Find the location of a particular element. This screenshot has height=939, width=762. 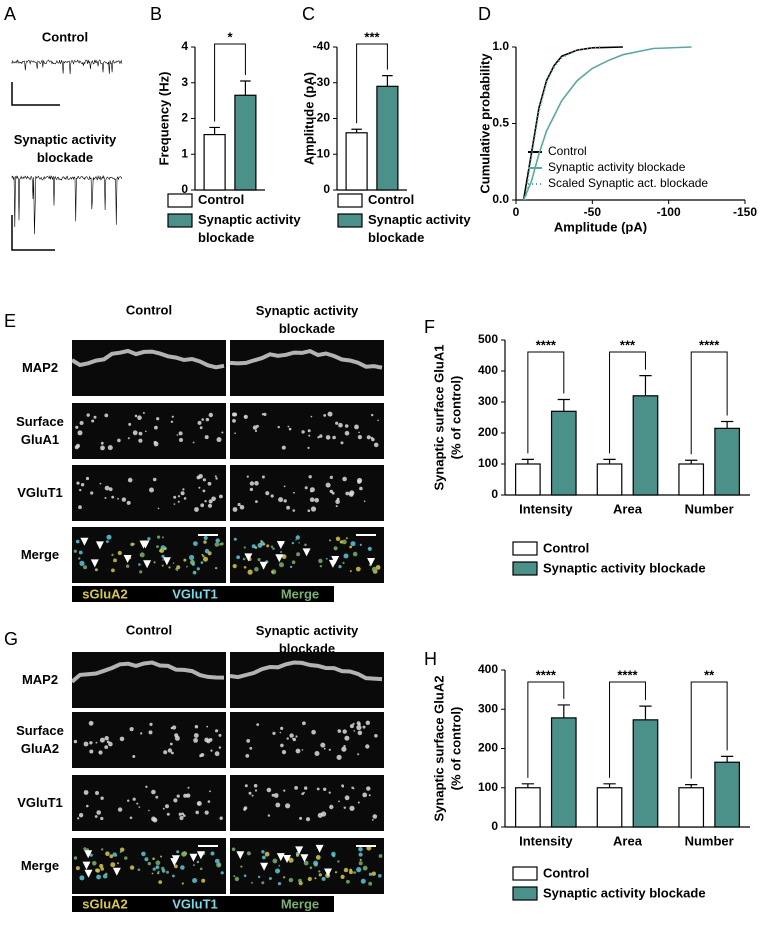

y-tick-label: -20 is located at coordinates (322, 118).